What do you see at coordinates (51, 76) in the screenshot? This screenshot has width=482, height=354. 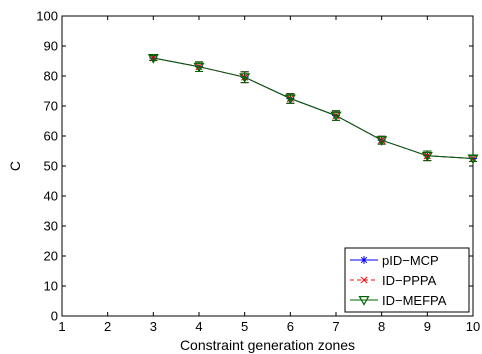 I see `y-tick-label: 80` at bounding box center [51, 76].